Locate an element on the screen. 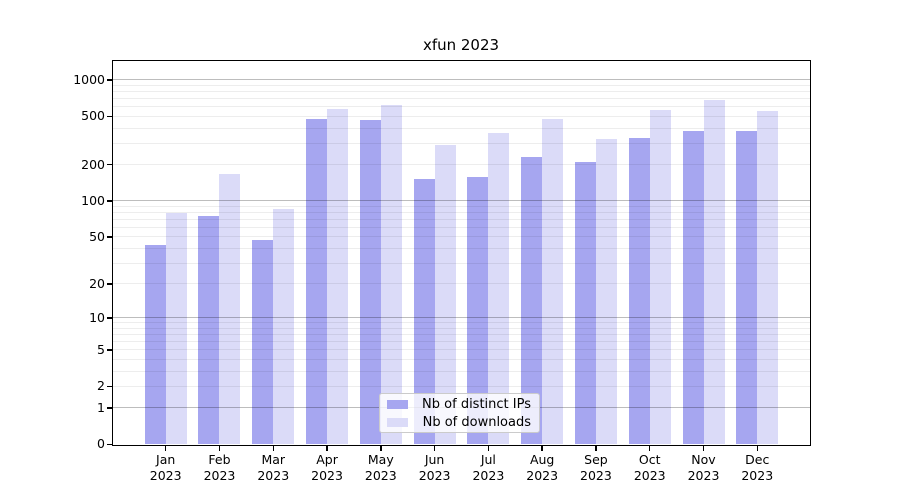 The image size is (900, 500). x-axis-tick-label: Sep 2023 is located at coordinates (596, 467).